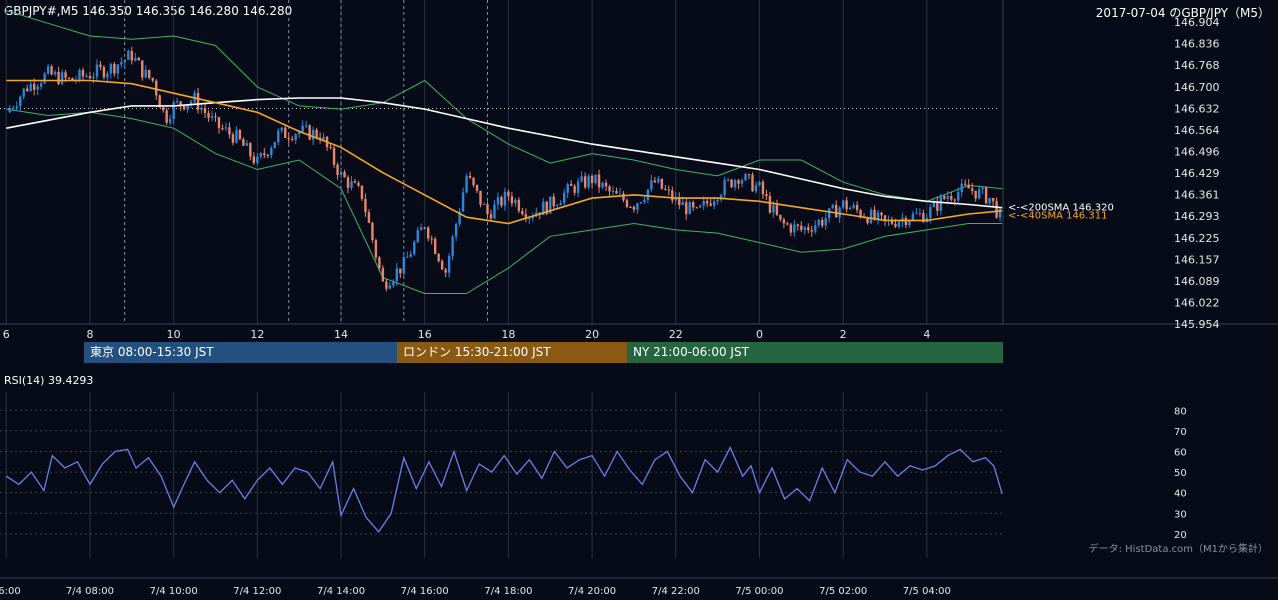 The height and width of the screenshot is (600, 1278). I want to click on x-tick-label: 10, so click(174, 334).